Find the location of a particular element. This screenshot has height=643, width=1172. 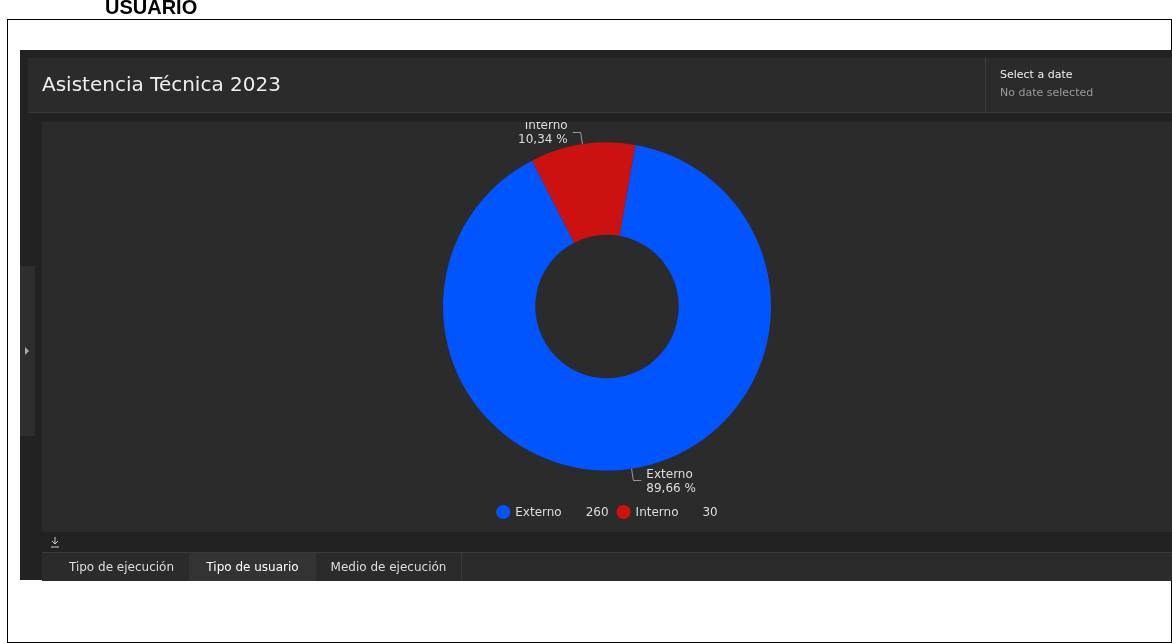

text: Medio de ejecución is located at coordinates (389, 567).